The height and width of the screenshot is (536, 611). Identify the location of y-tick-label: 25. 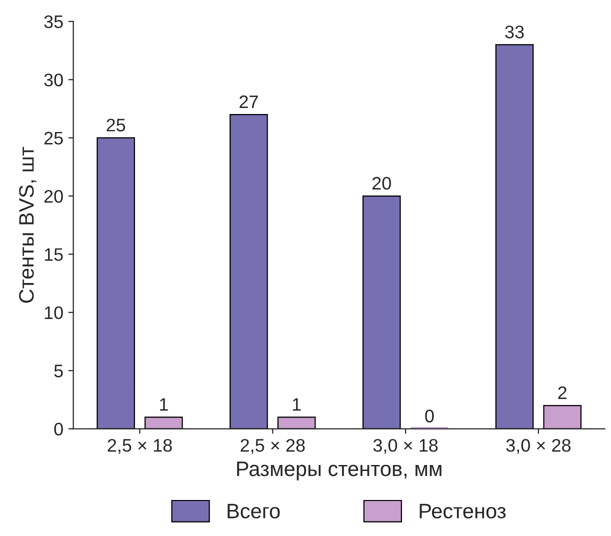
(53, 138).